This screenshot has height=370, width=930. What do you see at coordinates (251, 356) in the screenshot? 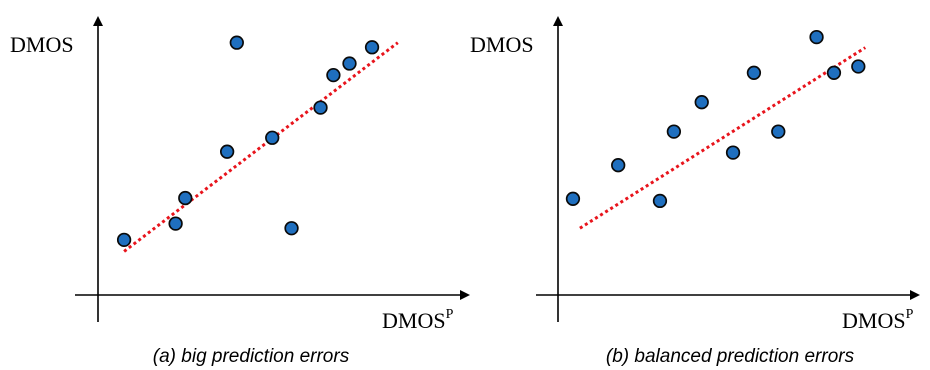
I see `panel-a-caption: (a) big prediction errors` at bounding box center [251, 356].